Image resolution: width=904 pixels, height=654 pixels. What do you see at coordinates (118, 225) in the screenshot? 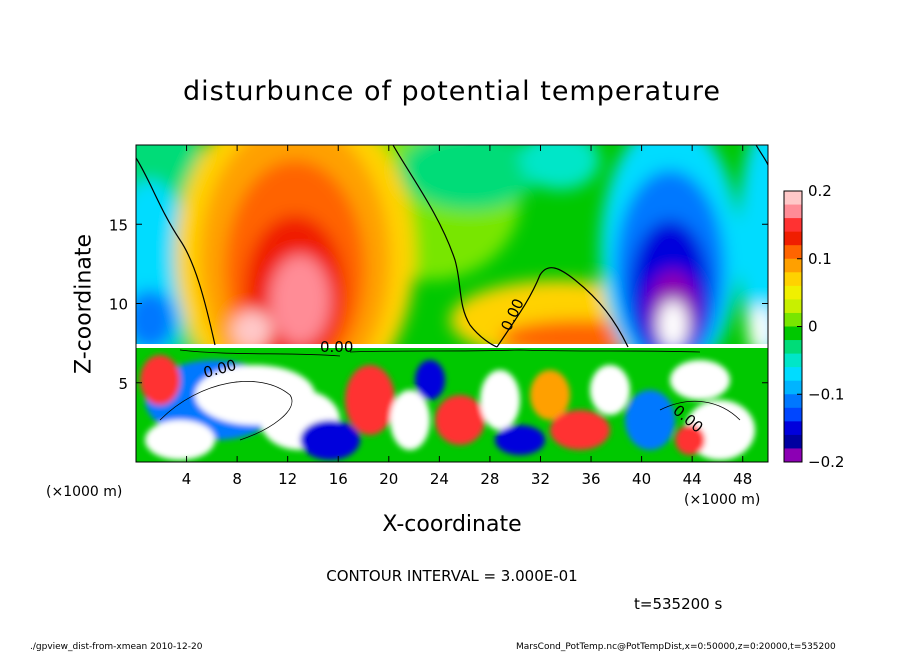
I see `y-tick-label: 15` at bounding box center [118, 225].